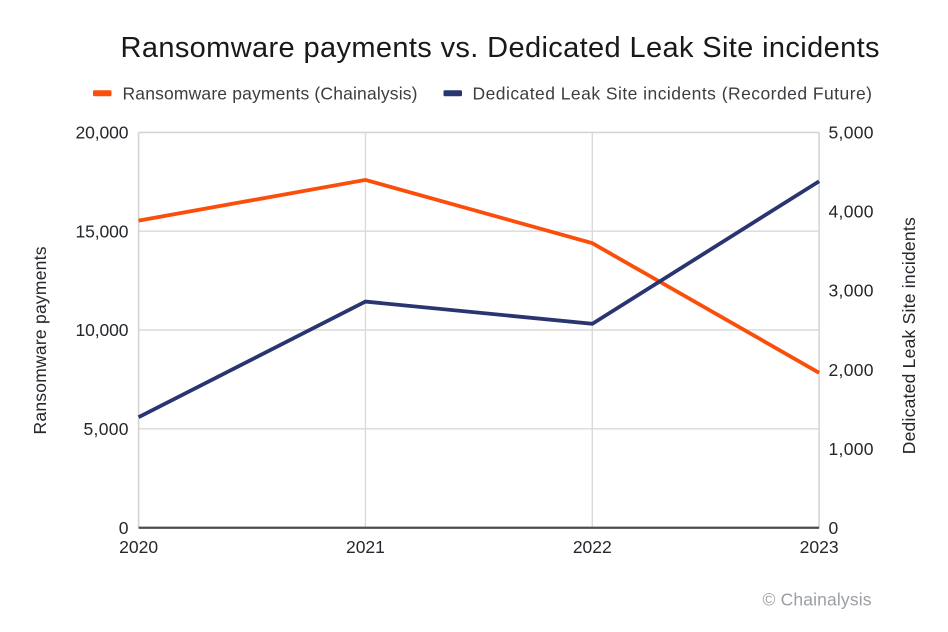  What do you see at coordinates (365, 547) in the screenshot?
I see `svg-text: 2021` at bounding box center [365, 547].